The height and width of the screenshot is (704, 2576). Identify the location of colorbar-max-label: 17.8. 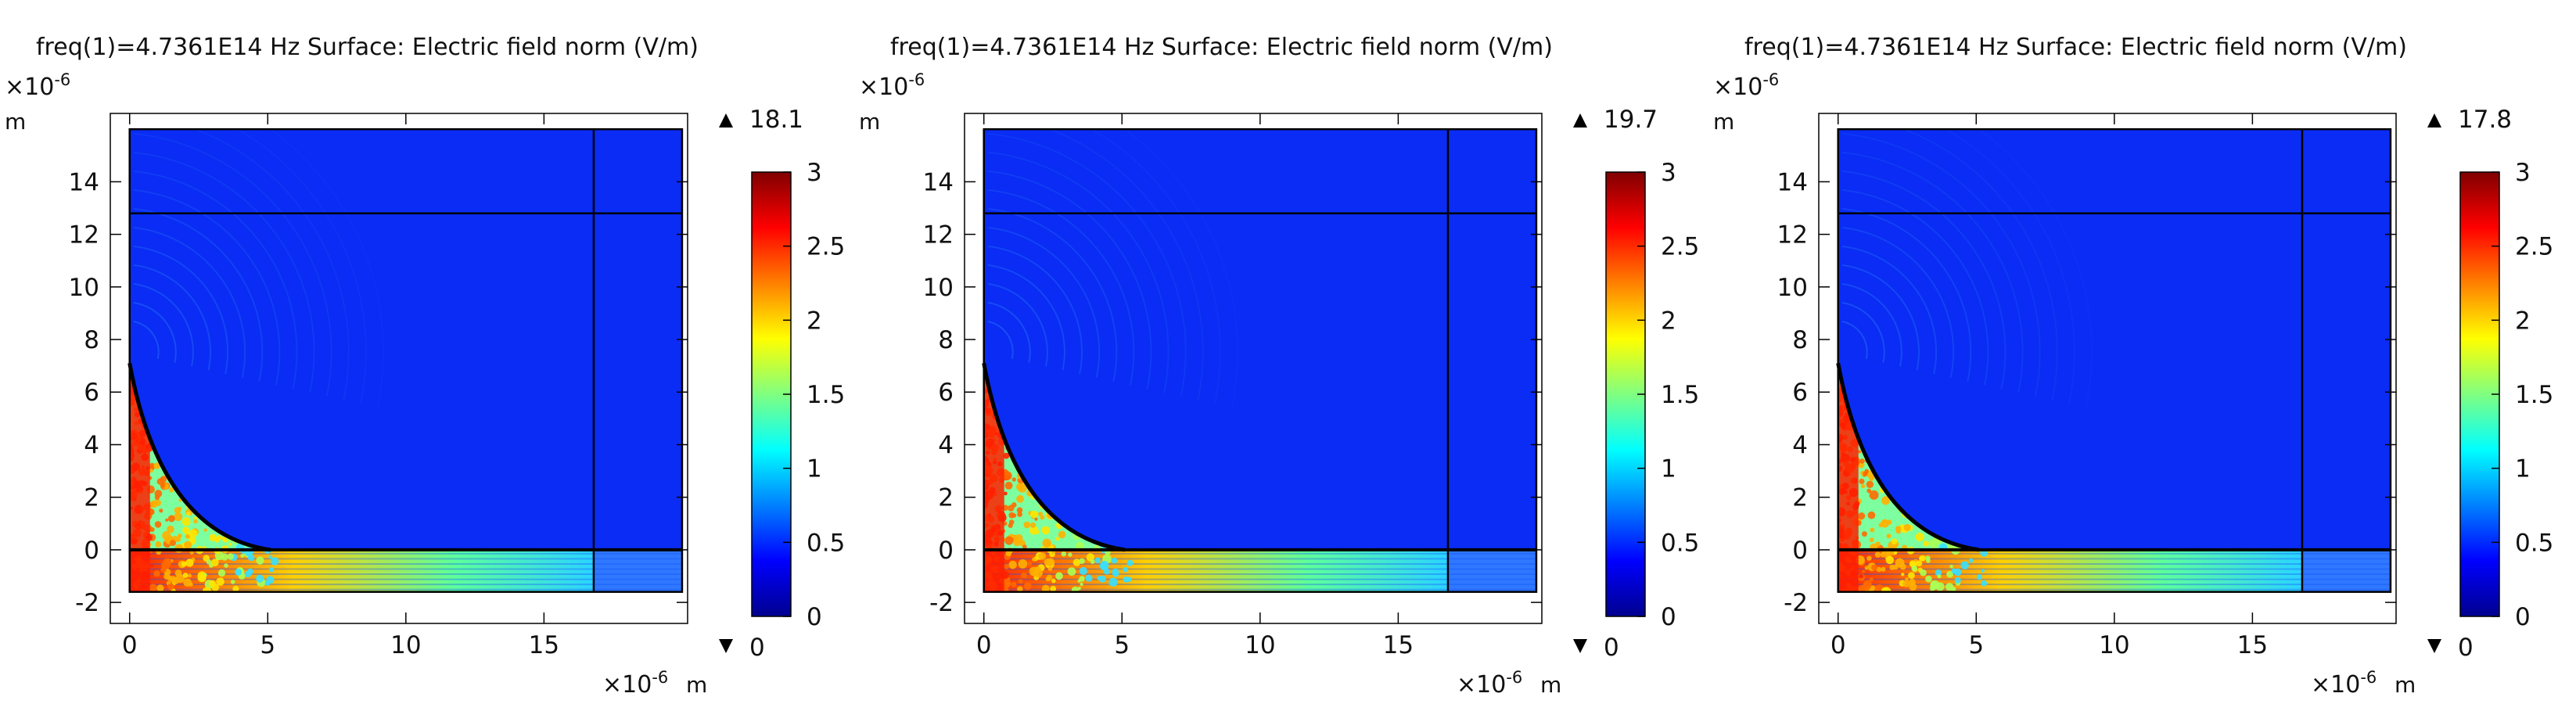
(2485, 120).